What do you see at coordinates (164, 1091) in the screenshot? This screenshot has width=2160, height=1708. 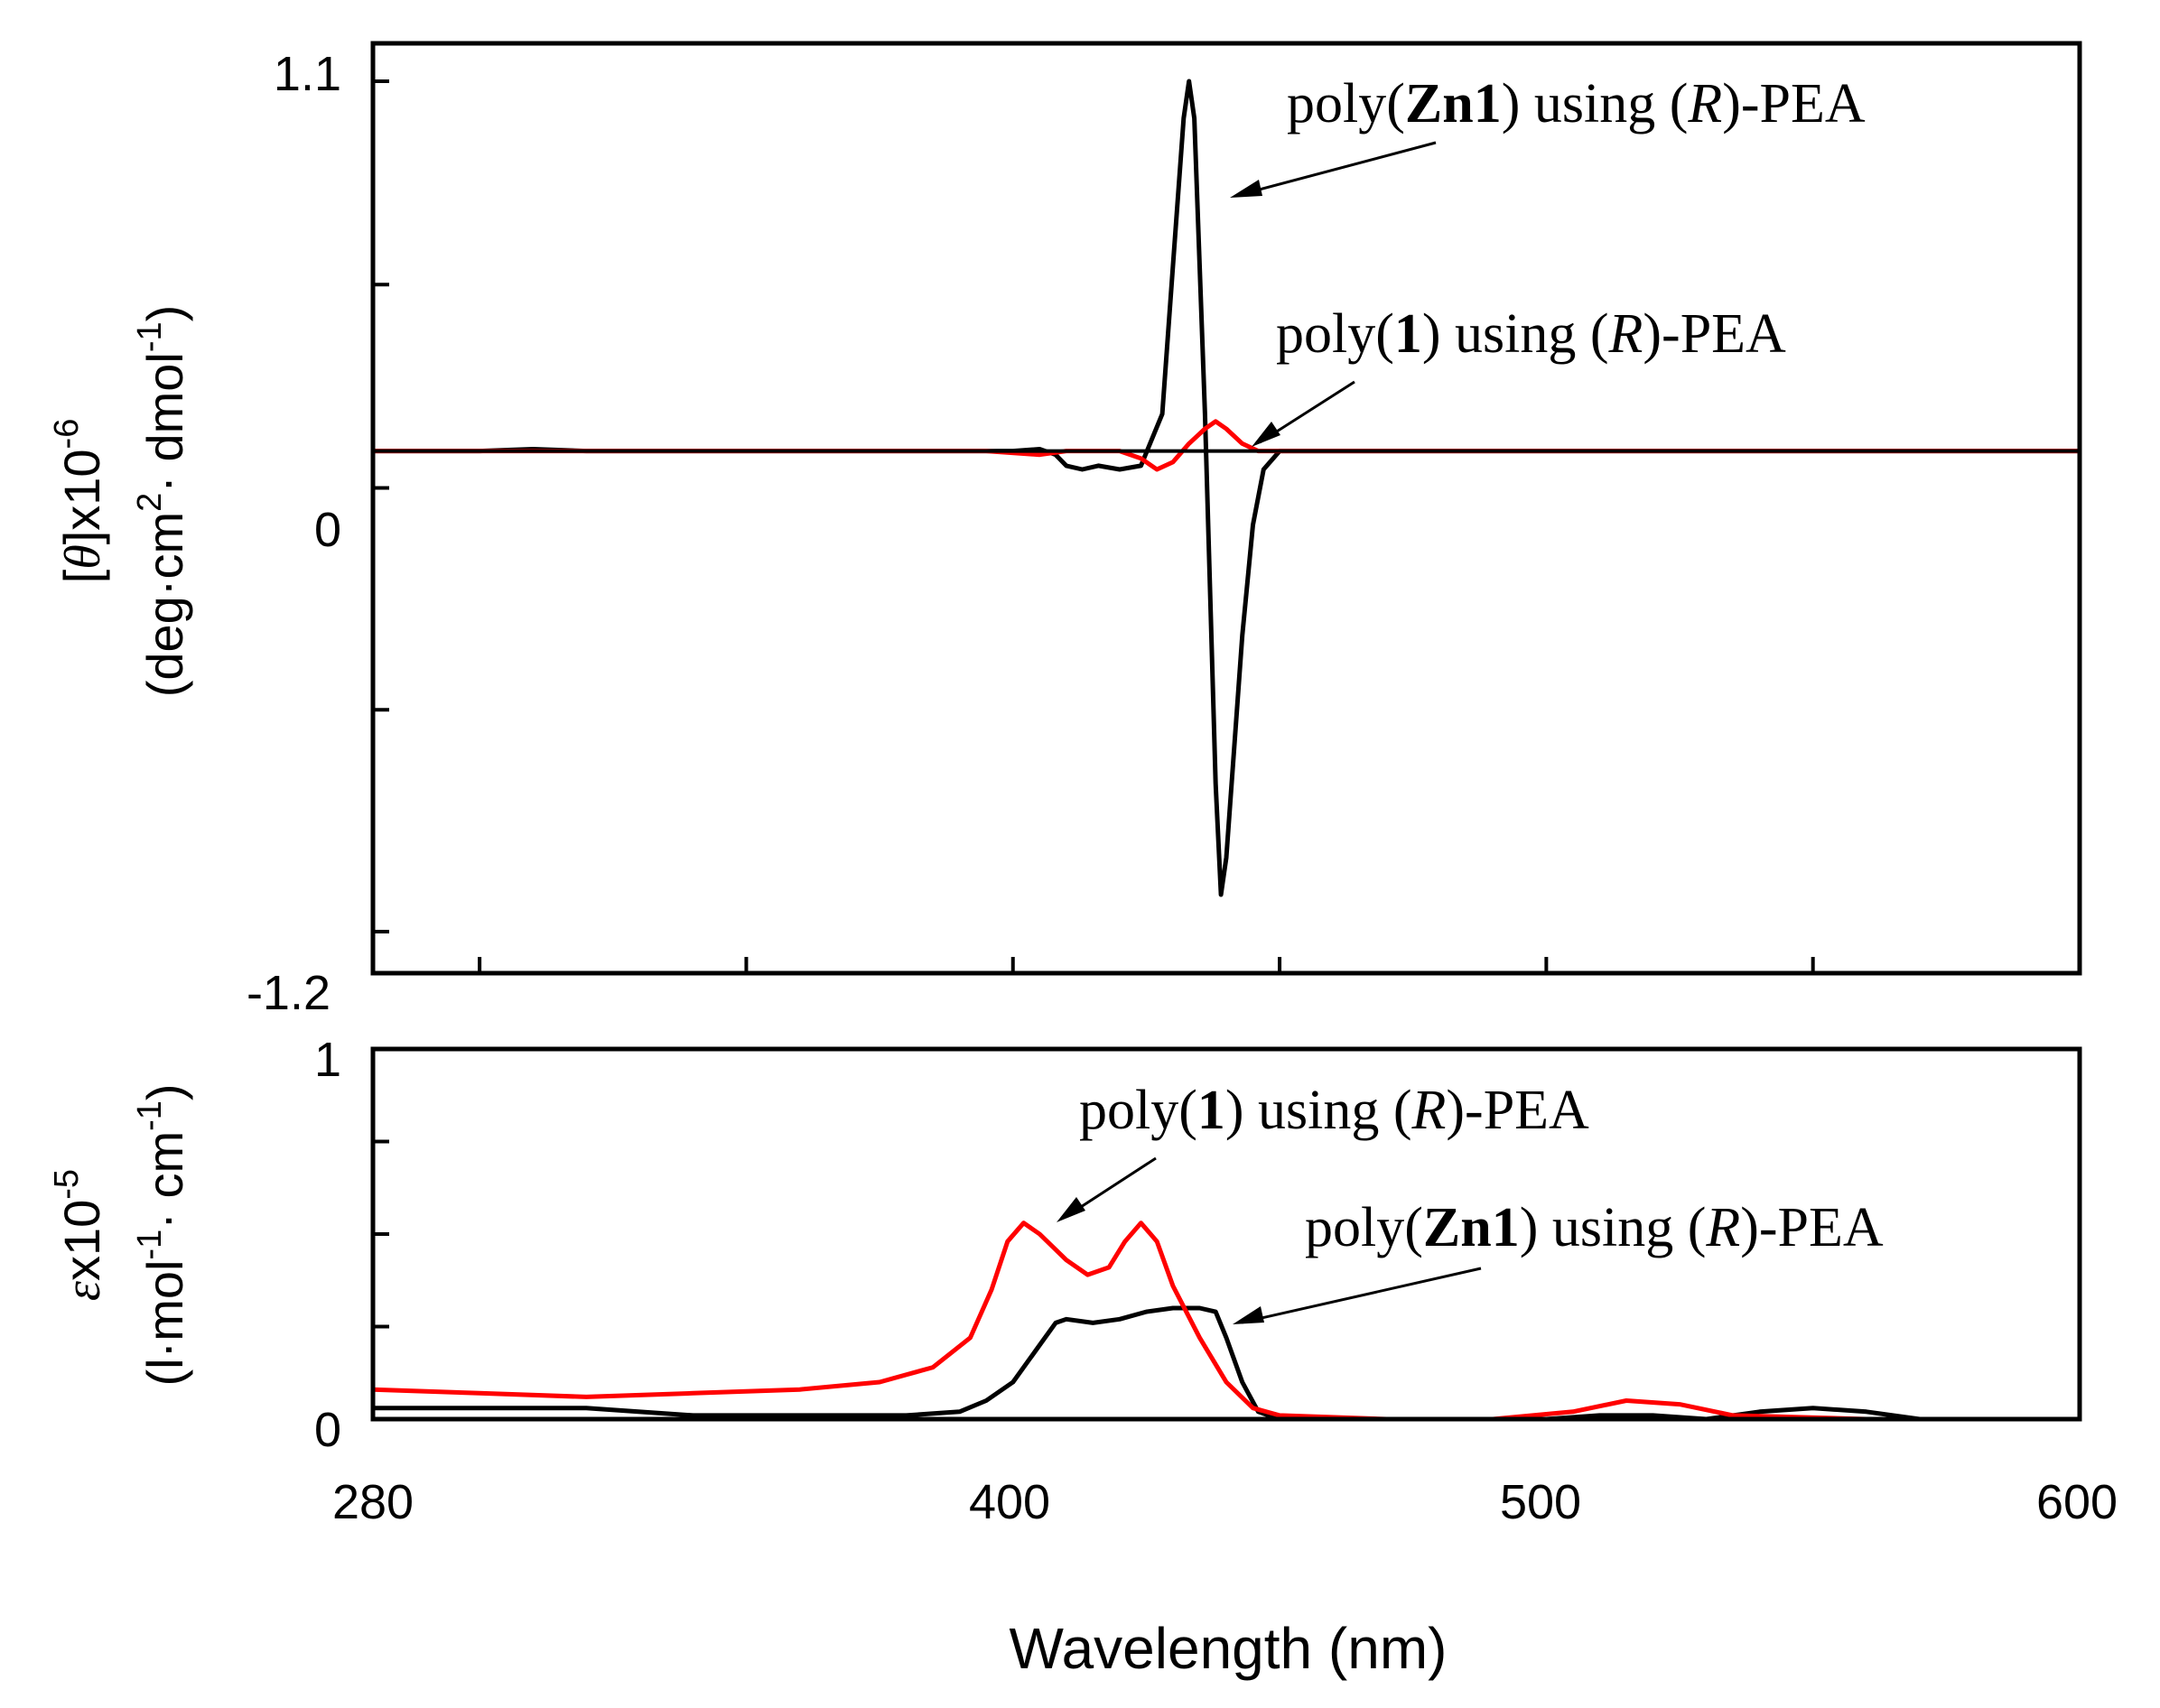 I see `uv-ylabel-units-c: )` at bounding box center [164, 1091].